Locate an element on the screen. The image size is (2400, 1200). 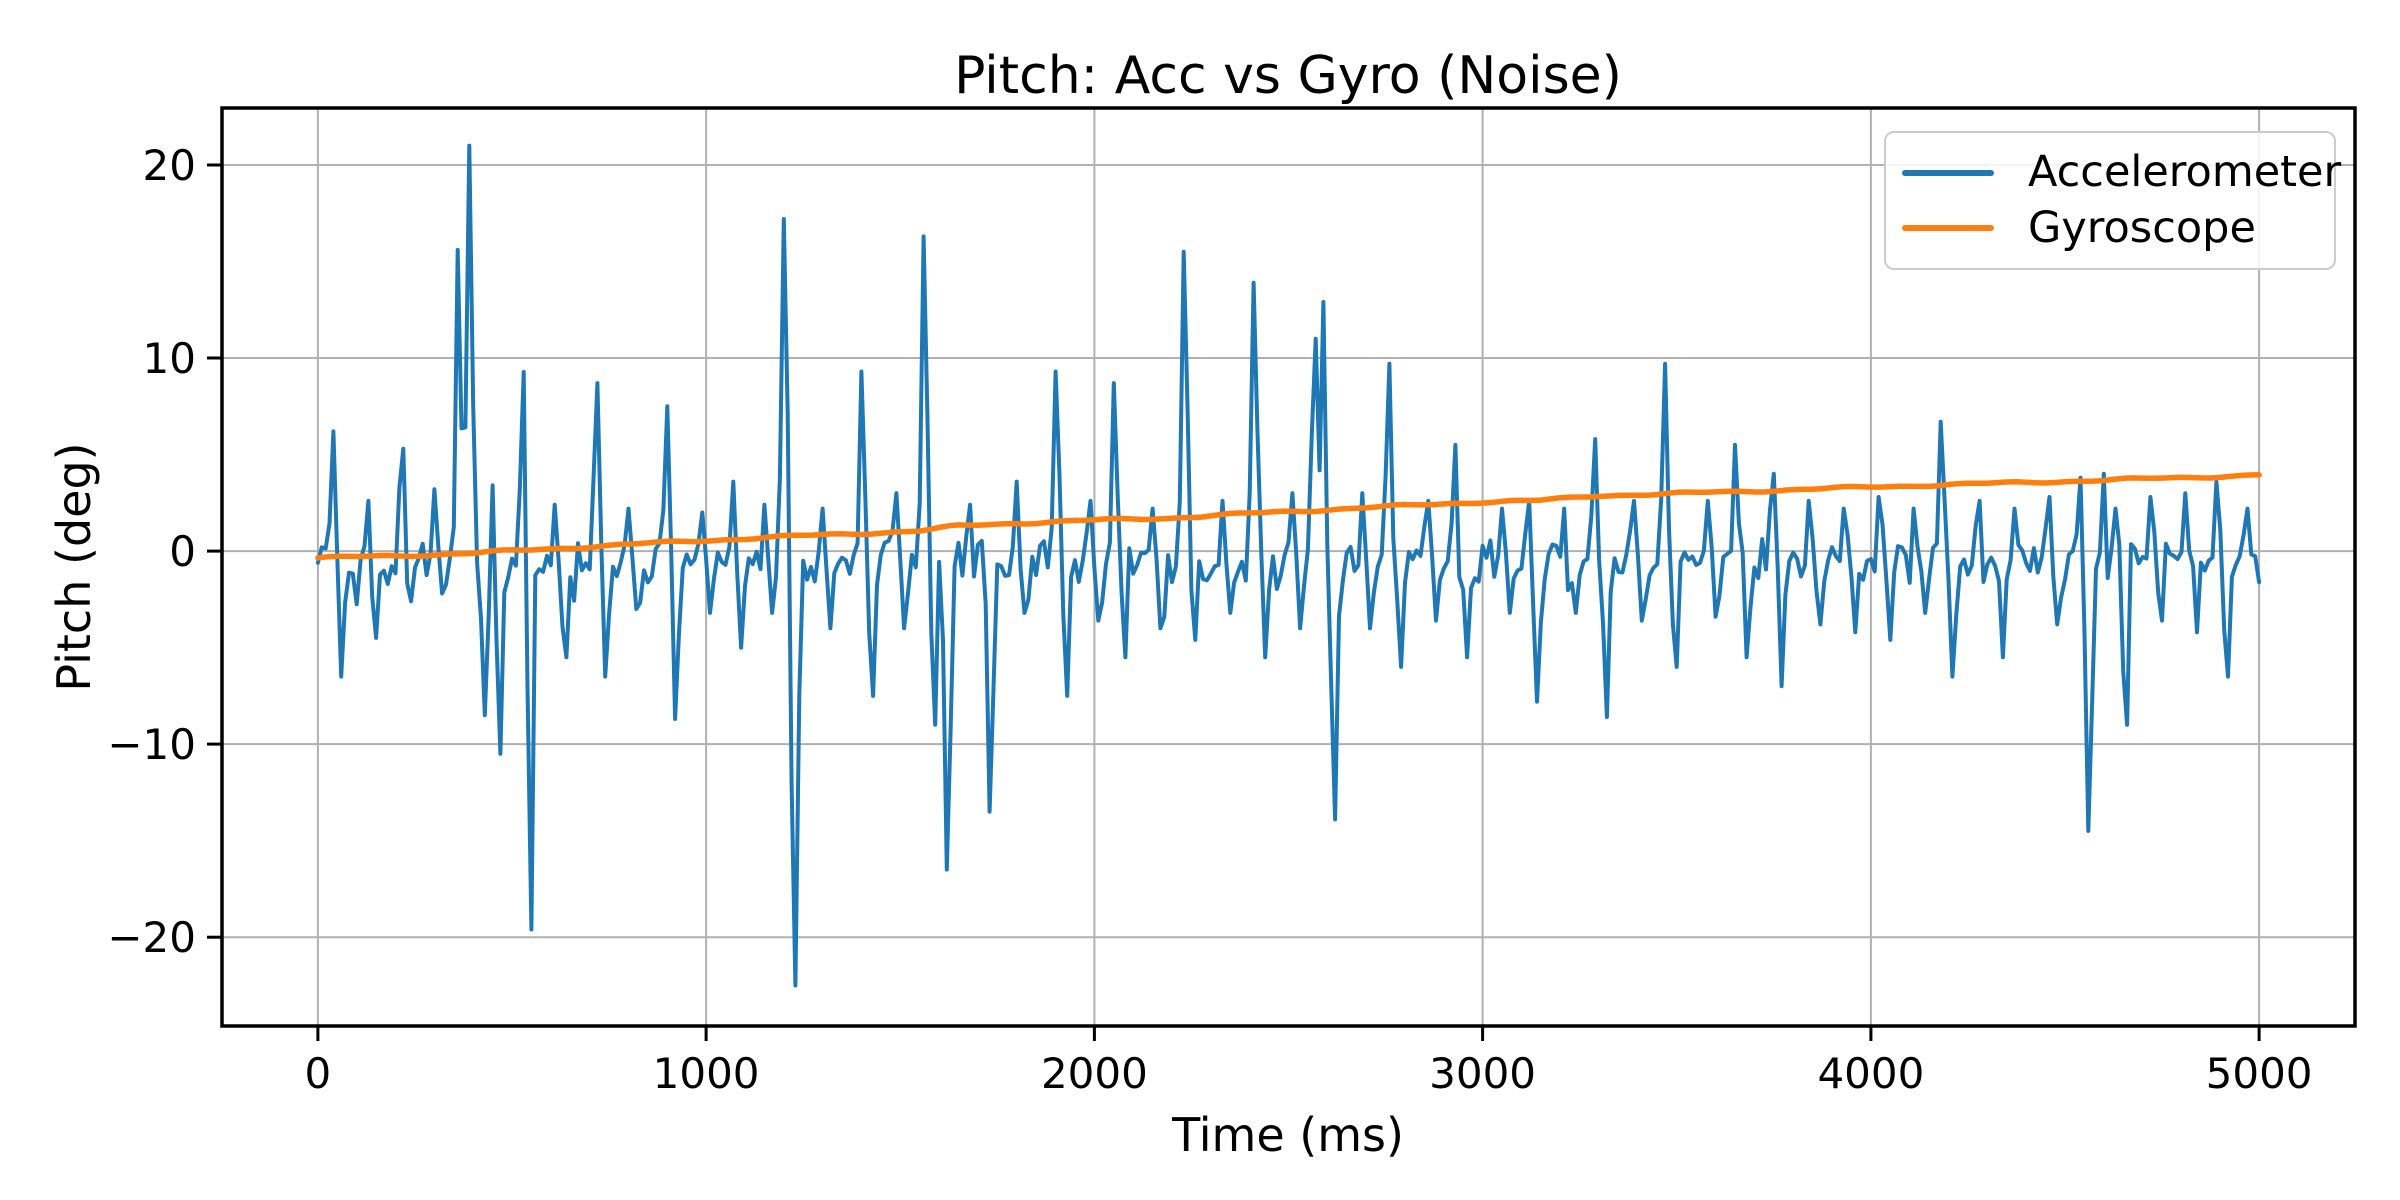
x-tick-label: 0 is located at coordinates (318, 1073).